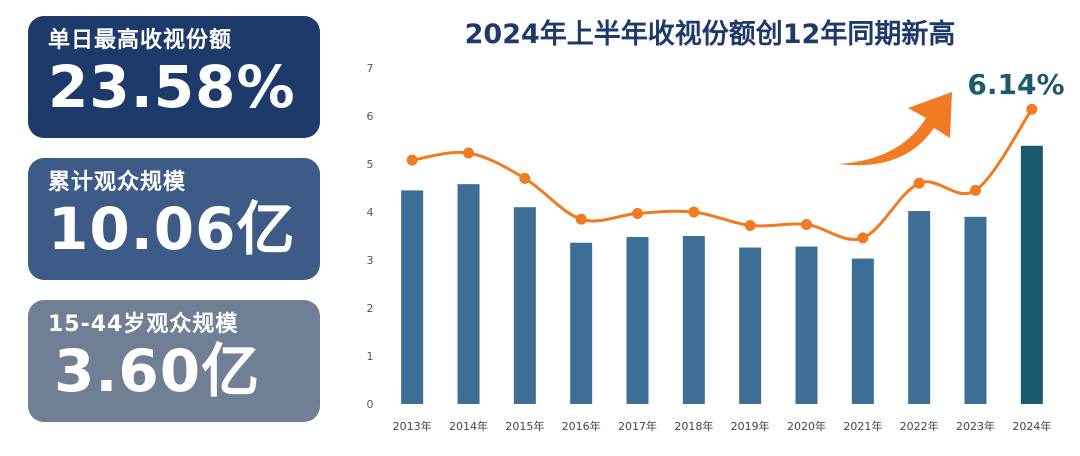  Describe the element at coordinates (750, 426) in the screenshot. I see `x-tick-label: 2019年` at that location.